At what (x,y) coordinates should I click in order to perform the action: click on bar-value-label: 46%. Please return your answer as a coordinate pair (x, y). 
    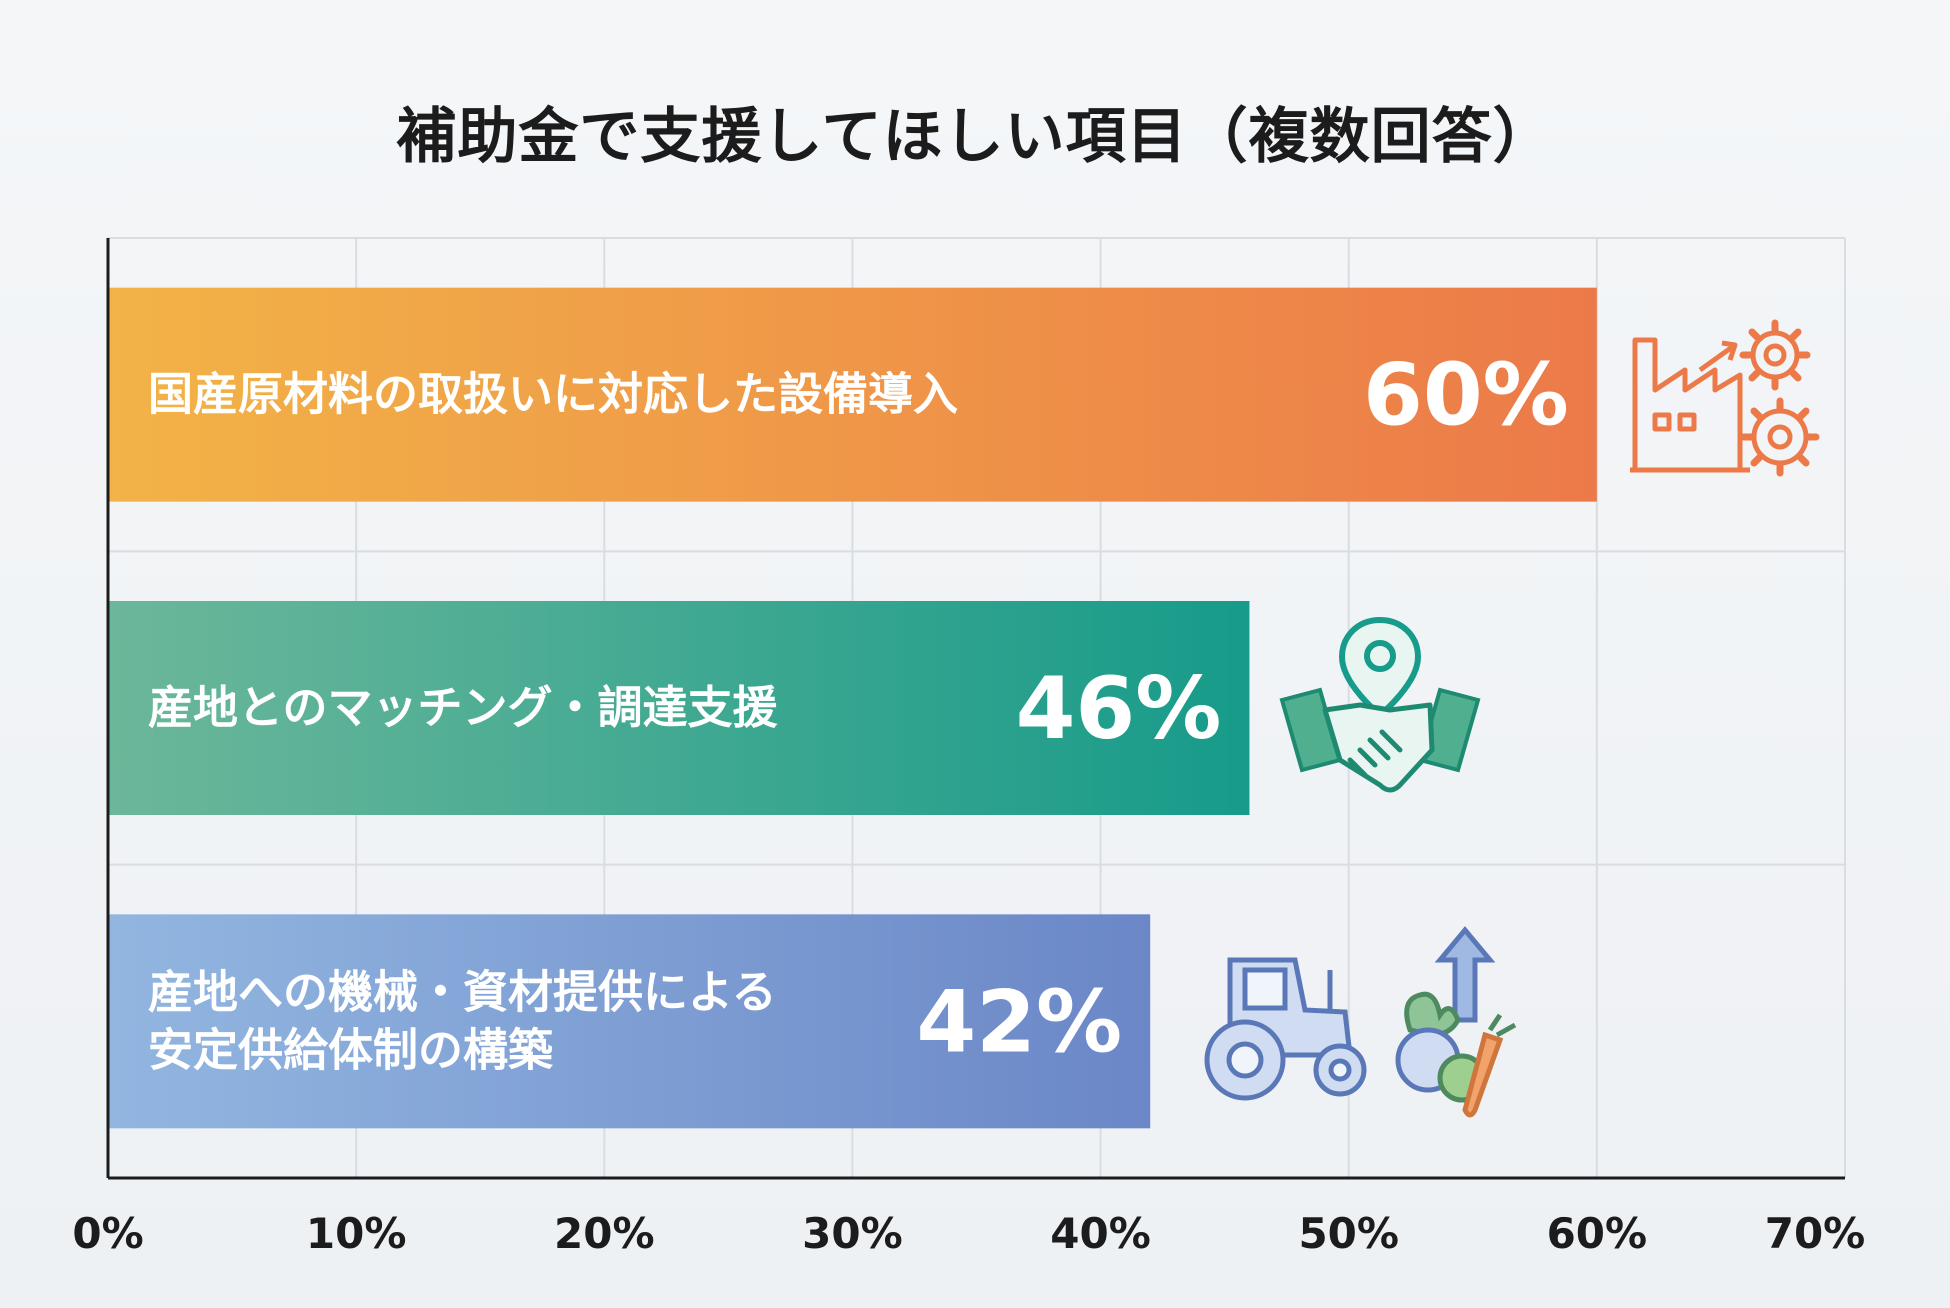
    Looking at the image, I should click on (1119, 709).